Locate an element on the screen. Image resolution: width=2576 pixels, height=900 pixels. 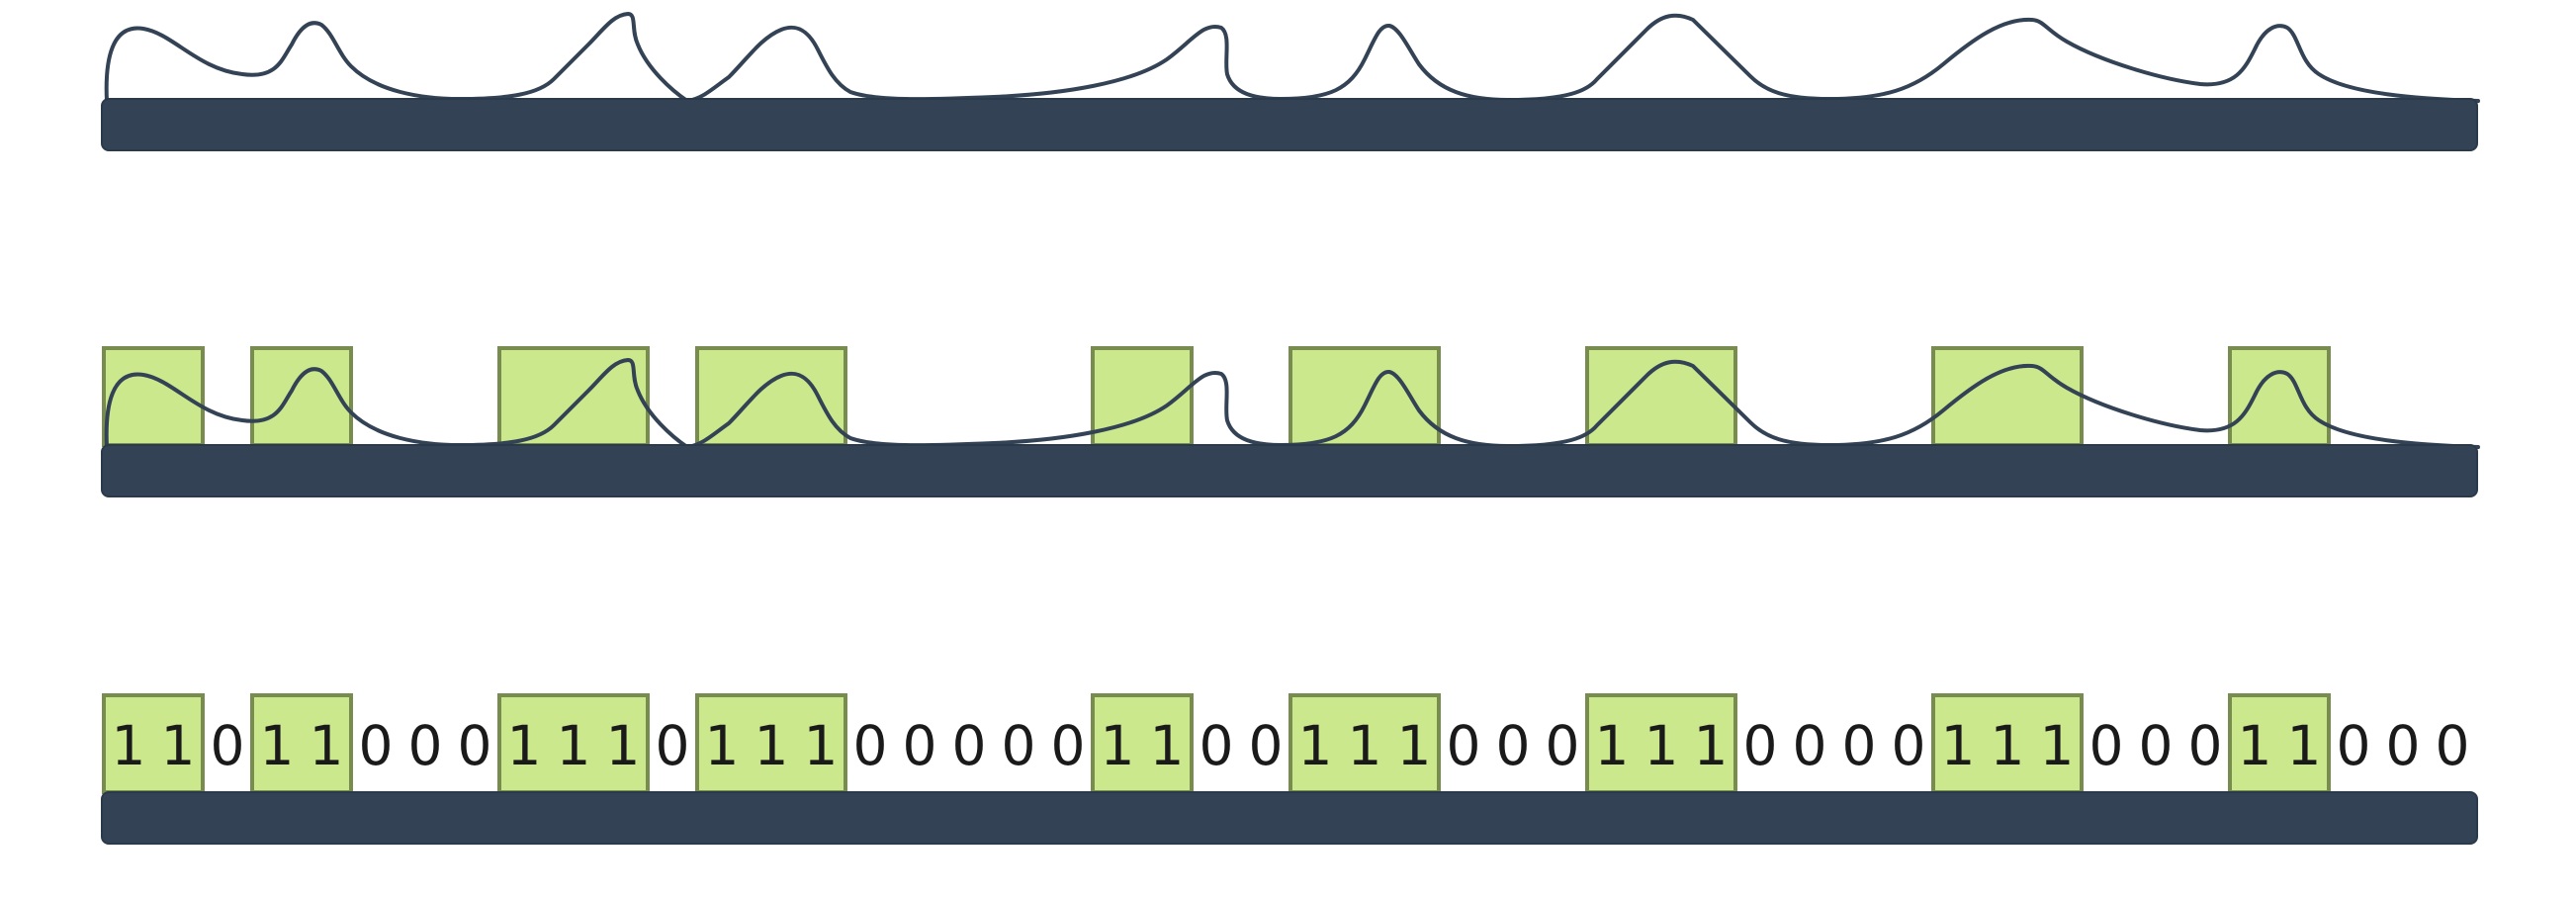
signal-row is located at coordinates (1290, 81).